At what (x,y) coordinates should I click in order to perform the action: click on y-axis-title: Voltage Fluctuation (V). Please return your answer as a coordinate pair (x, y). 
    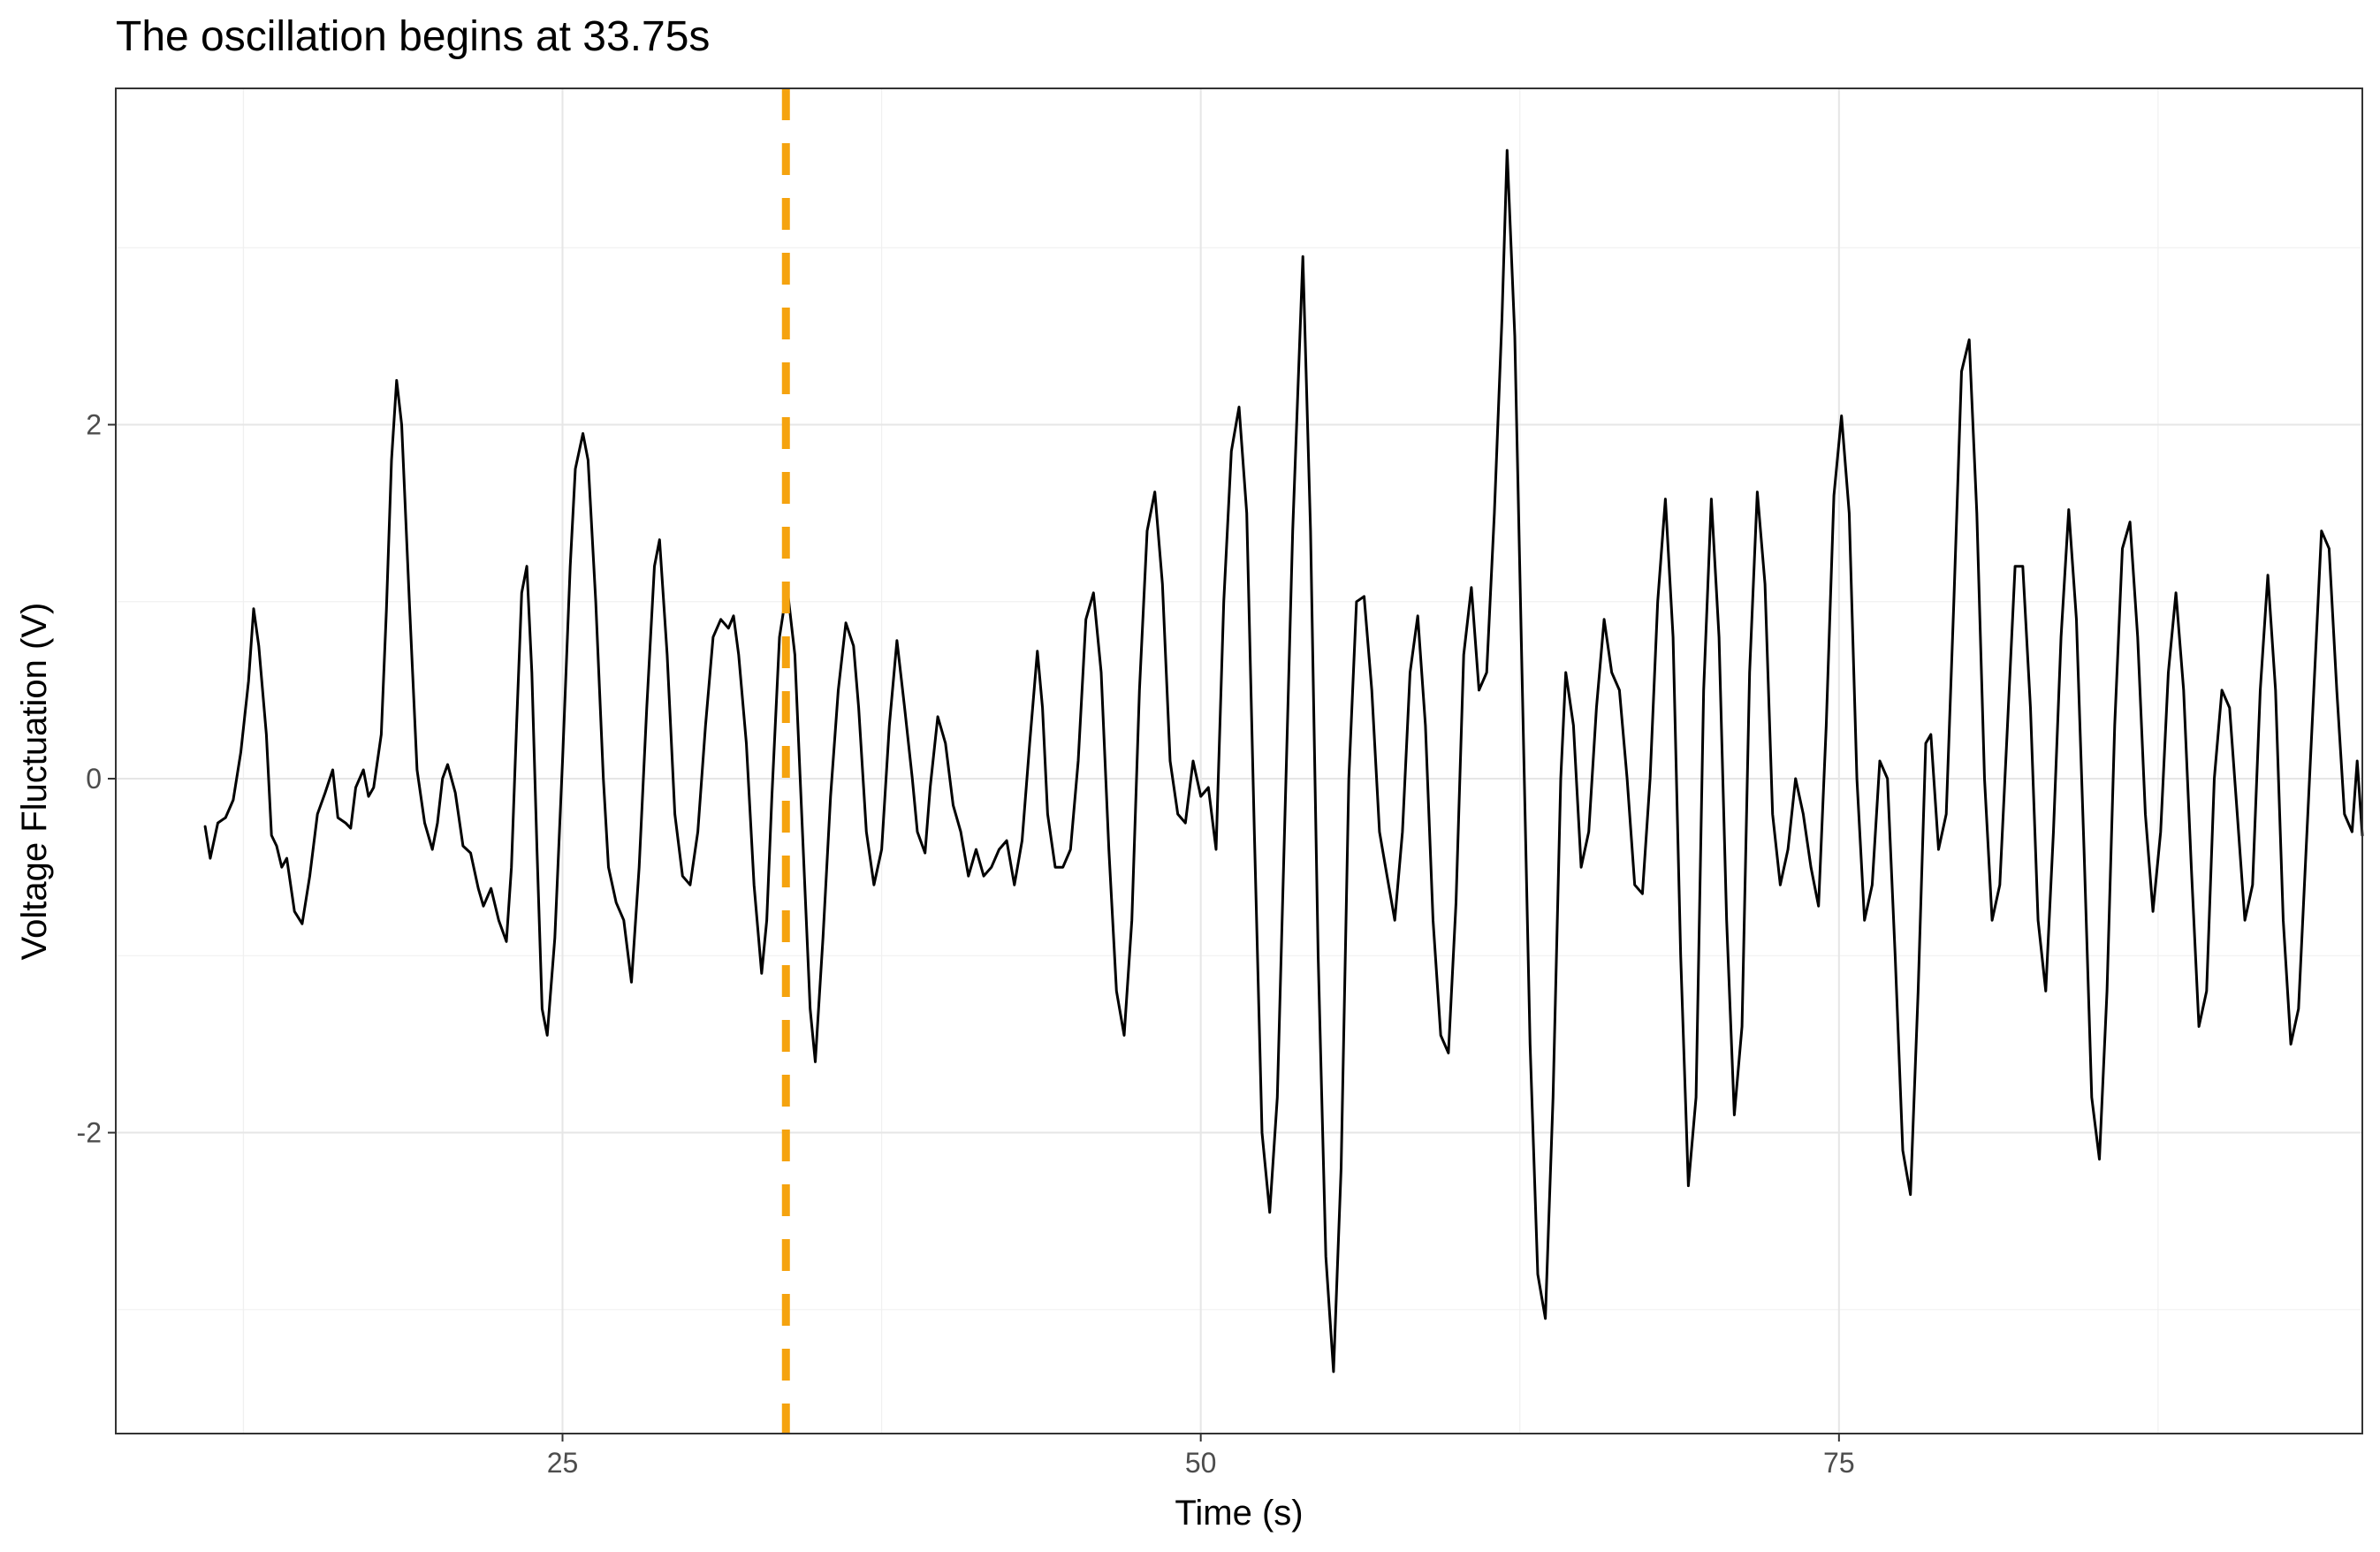
    Looking at the image, I should click on (34, 782).